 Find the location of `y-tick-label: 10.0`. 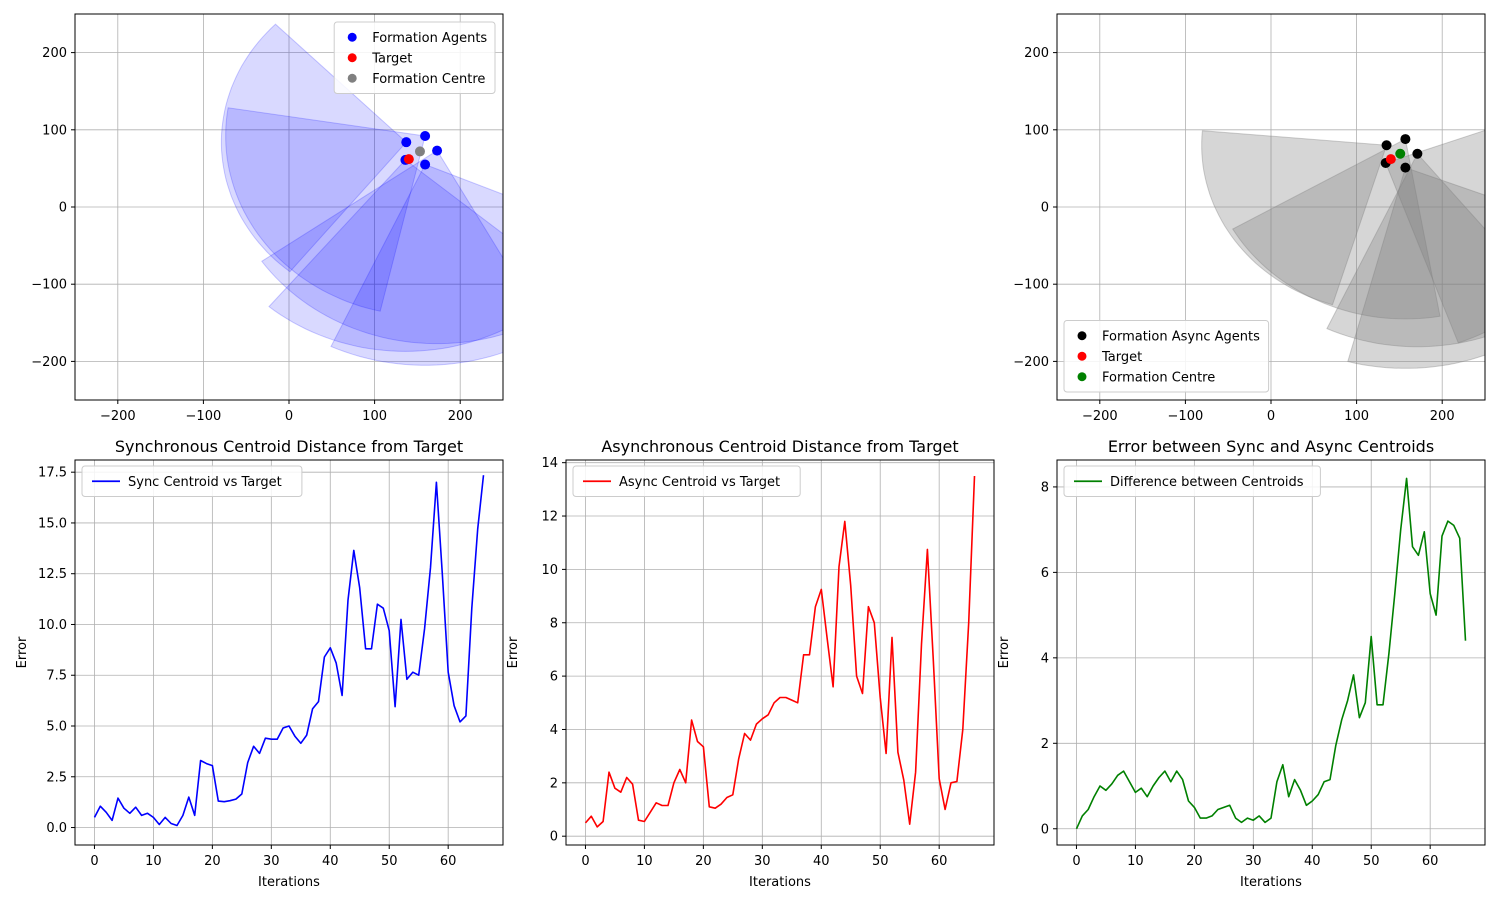

y-tick-label: 10.0 is located at coordinates (52, 625).